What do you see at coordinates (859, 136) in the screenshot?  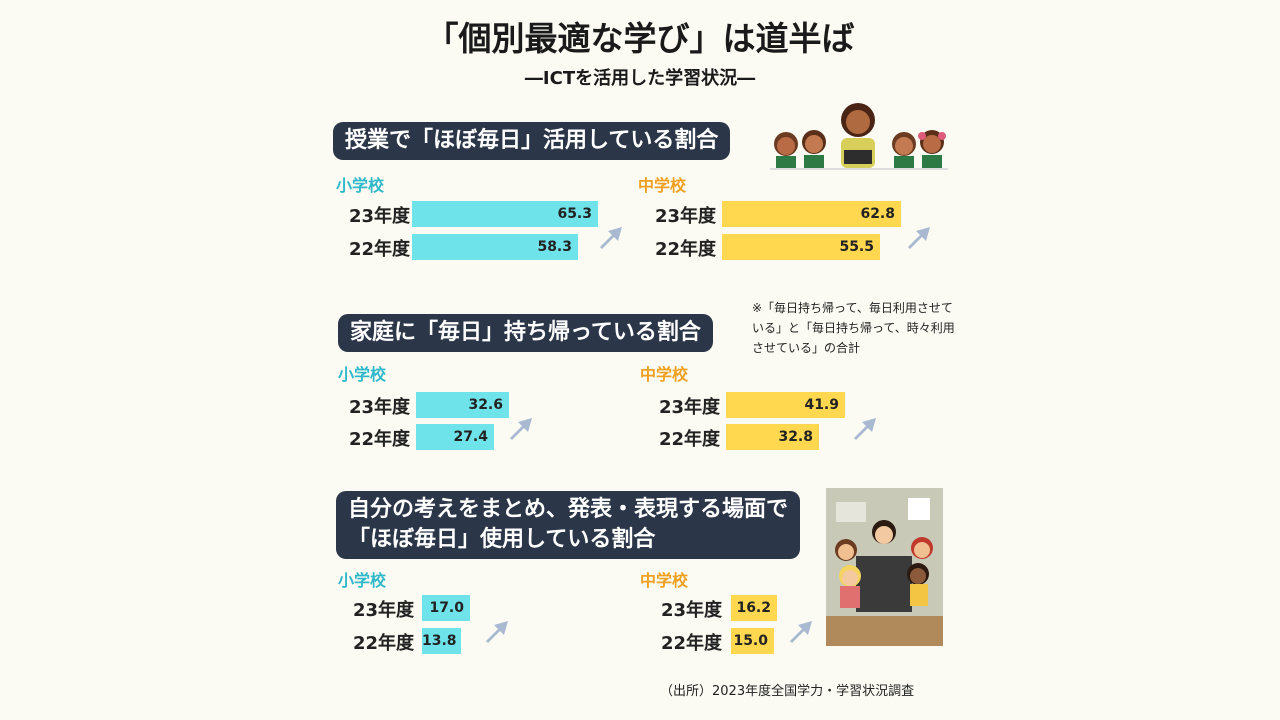 I see `teacher-students-illustration` at bounding box center [859, 136].